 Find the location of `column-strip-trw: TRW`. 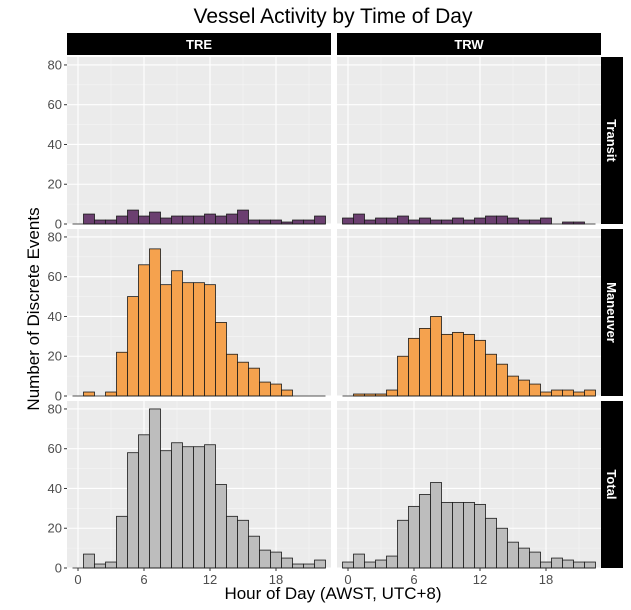

column-strip-trw: TRW is located at coordinates (469, 44).